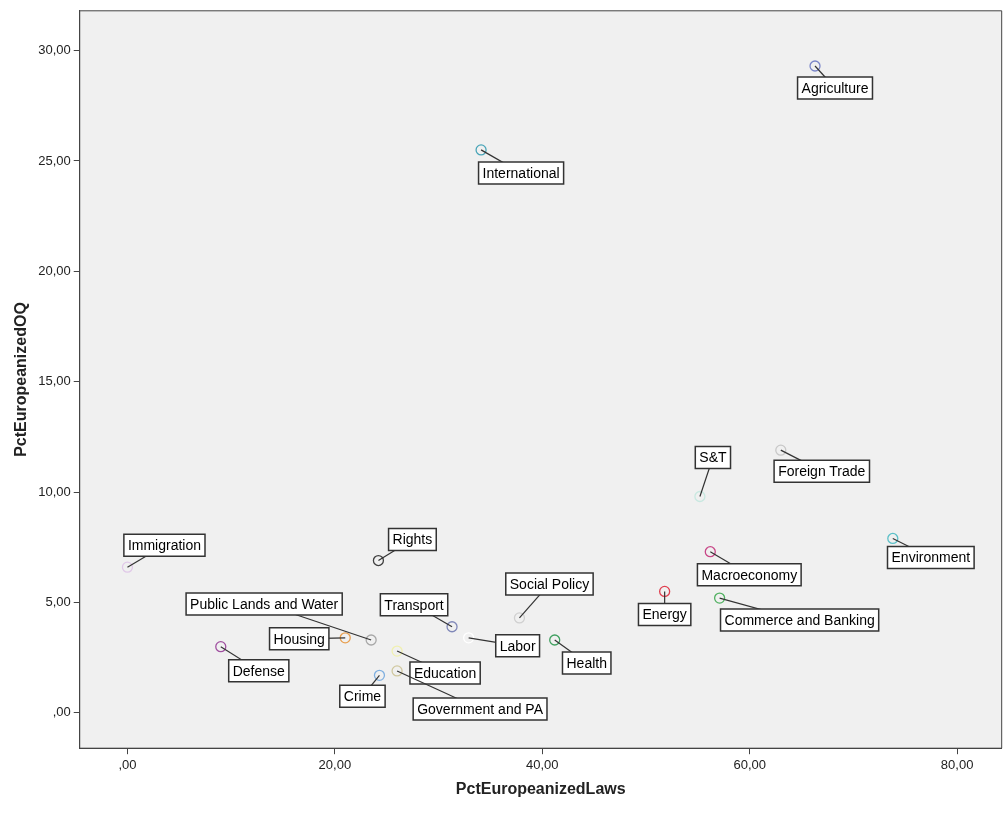 The width and height of the screenshot is (1008, 823). Describe the element at coordinates (54, 160) in the screenshot. I see `y-tick-label: 25,00` at that location.